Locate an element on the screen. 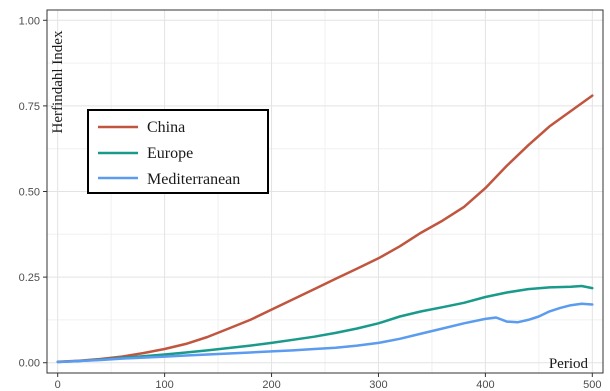 Image resolution: width=610 pixels, height=391 pixels. y-tick-label: 0.75 is located at coordinates (29, 107).